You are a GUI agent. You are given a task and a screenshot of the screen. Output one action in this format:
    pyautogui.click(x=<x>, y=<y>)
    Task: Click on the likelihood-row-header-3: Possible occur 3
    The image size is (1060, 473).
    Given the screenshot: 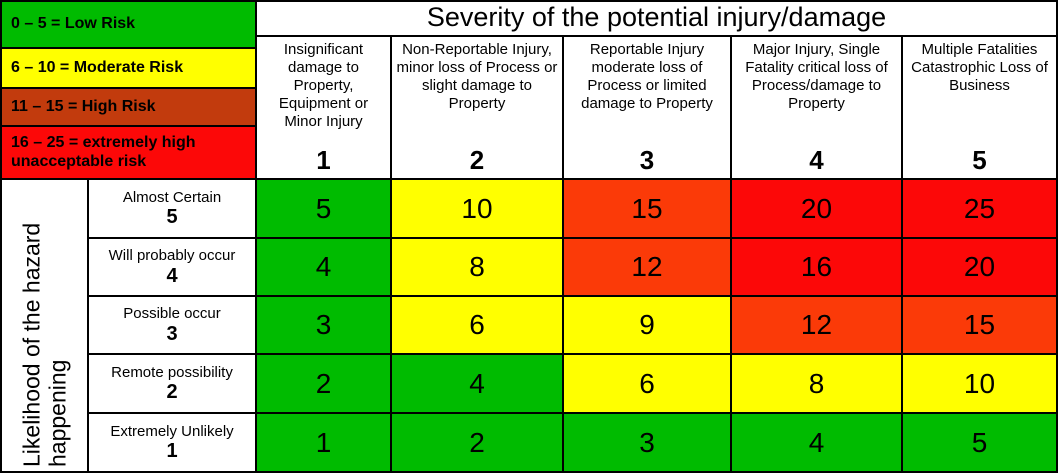 What is the action you would take?
    pyautogui.click(x=171, y=324)
    